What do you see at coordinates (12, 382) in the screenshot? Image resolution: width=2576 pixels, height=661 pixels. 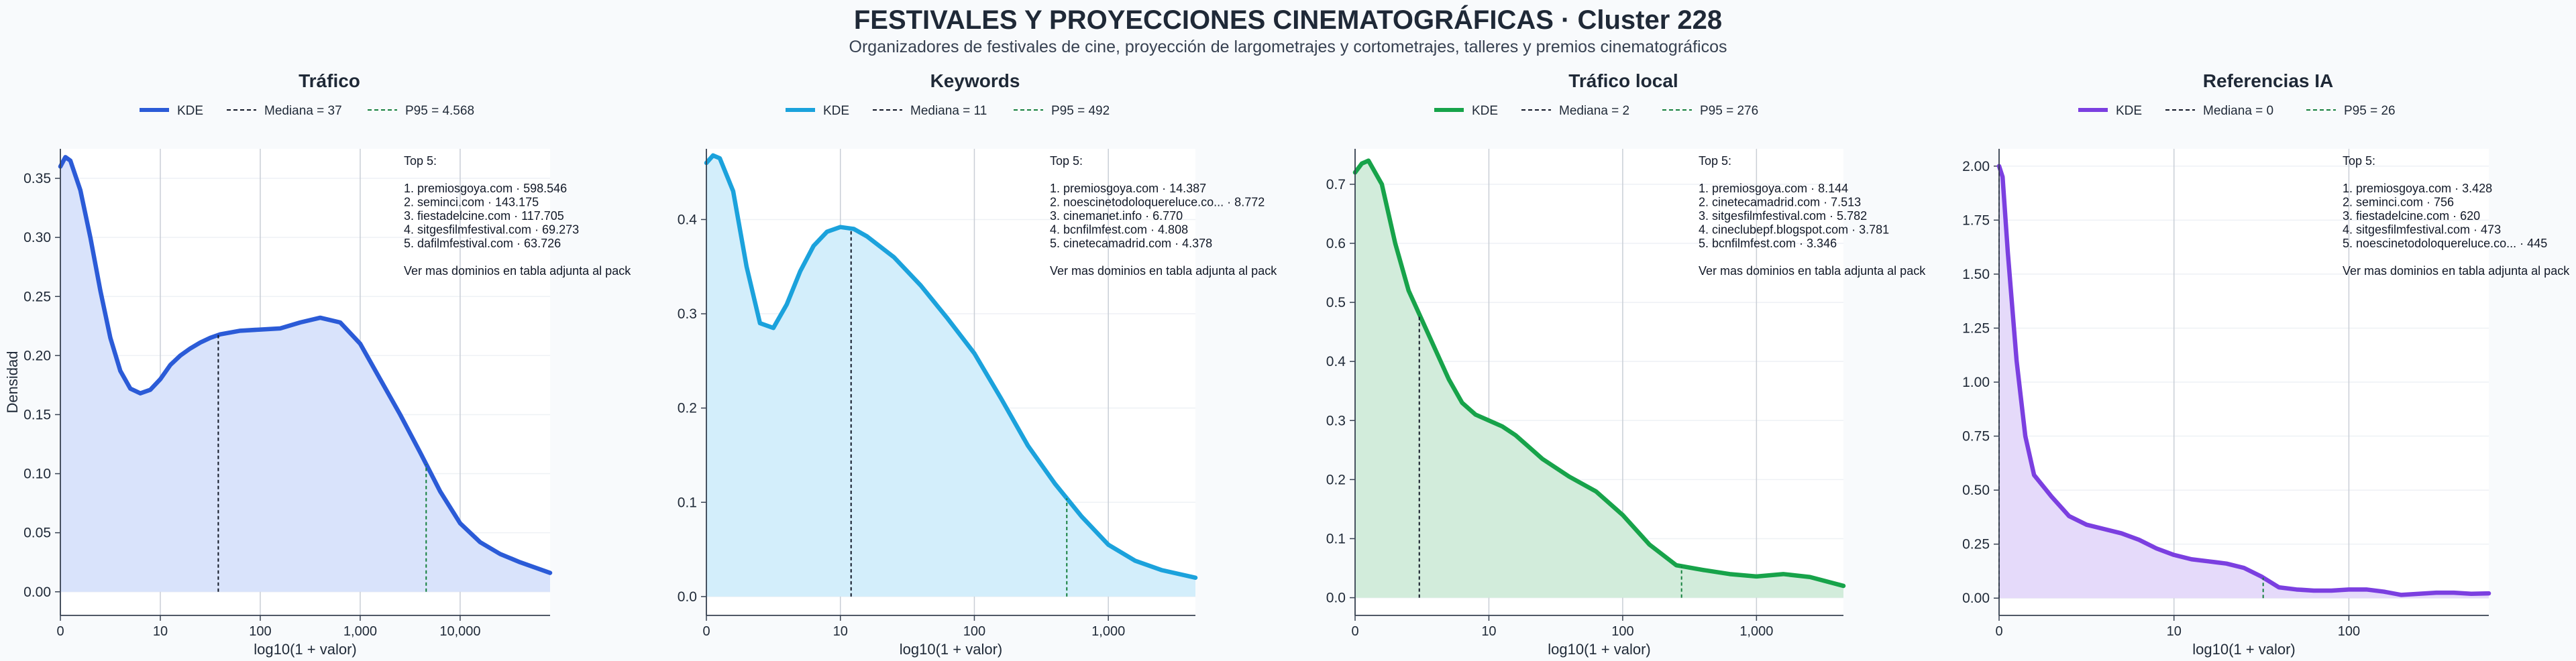 I see `y-axis-label: Densidad` at bounding box center [12, 382].